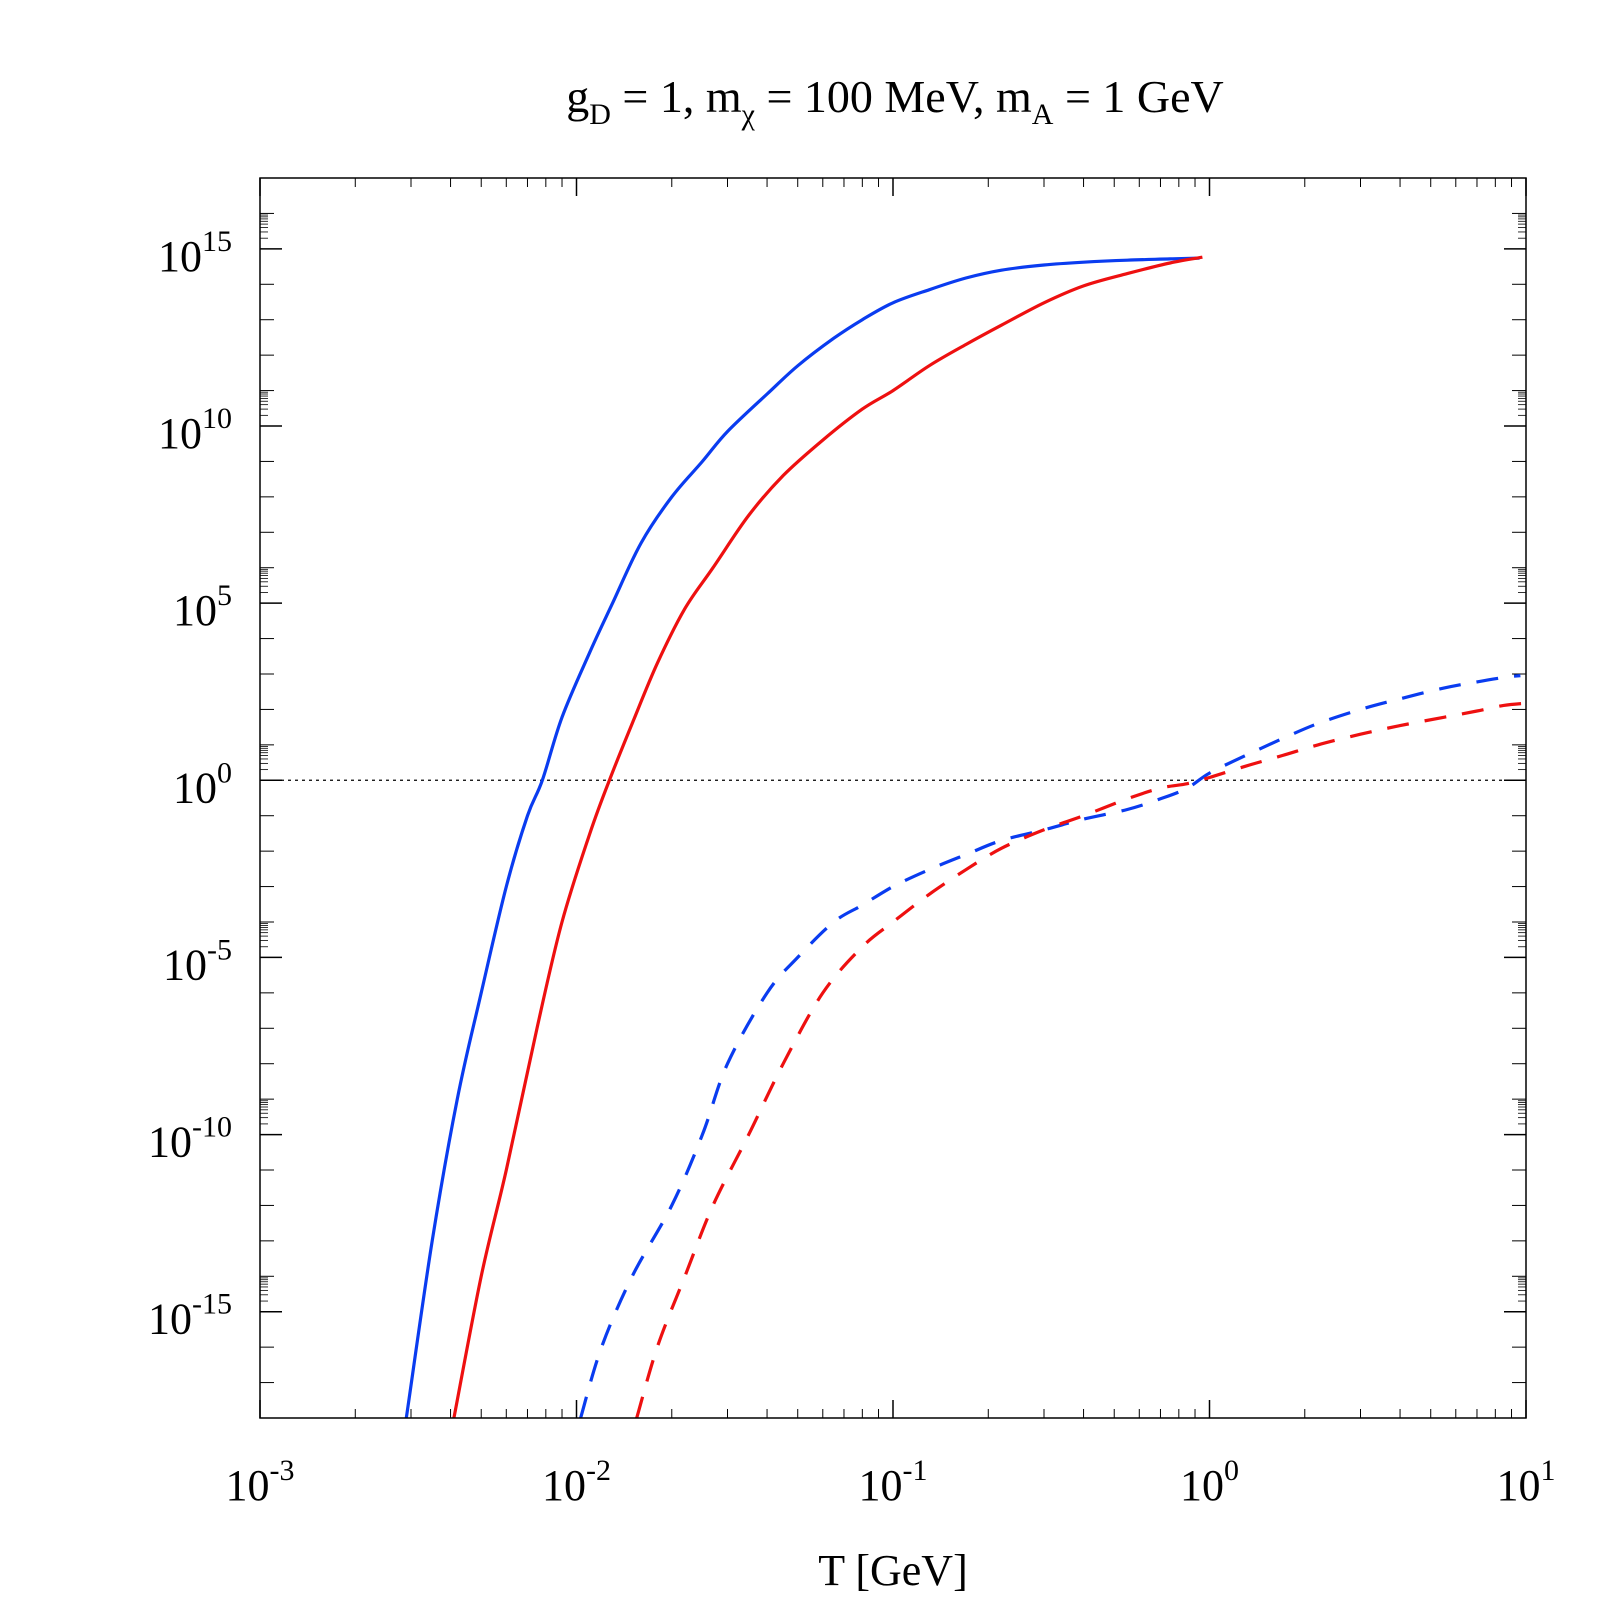  What do you see at coordinates (1526, 1482) in the screenshot?
I see `x-tick-label: 10¹` at bounding box center [1526, 1482].